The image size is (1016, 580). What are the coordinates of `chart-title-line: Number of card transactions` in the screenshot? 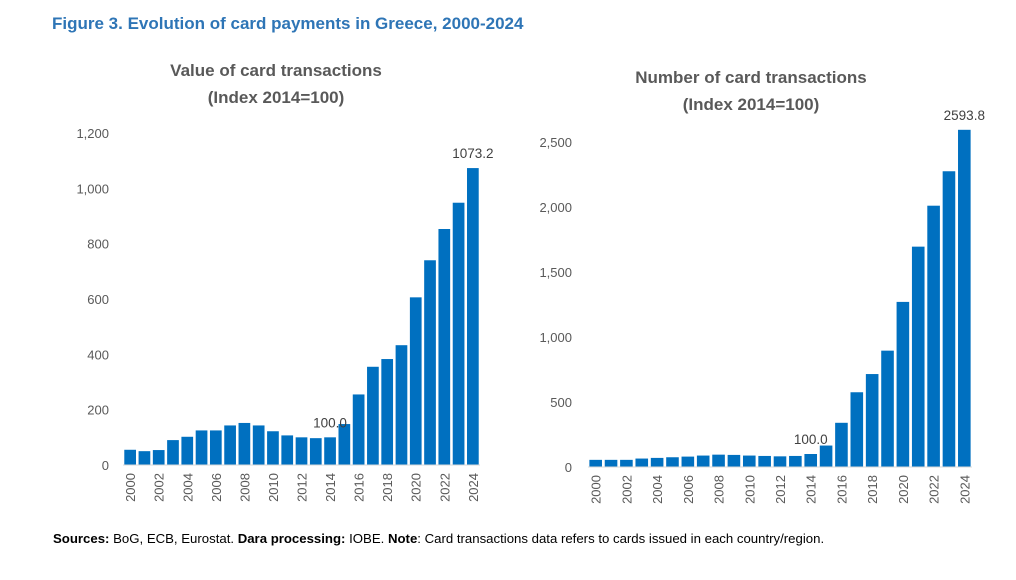 It's located at (750, 77).